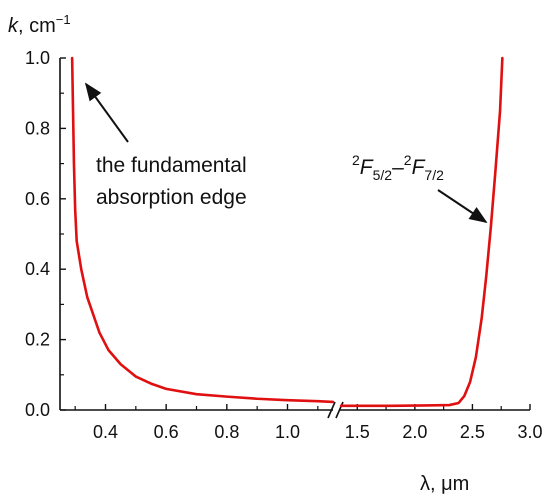 The width and height of the screenshot is (550, 502). What do you see at coordinates (13, 26) in the screenshot?
I see `y-axis-label-var: k` at bounding box center [13, 26].